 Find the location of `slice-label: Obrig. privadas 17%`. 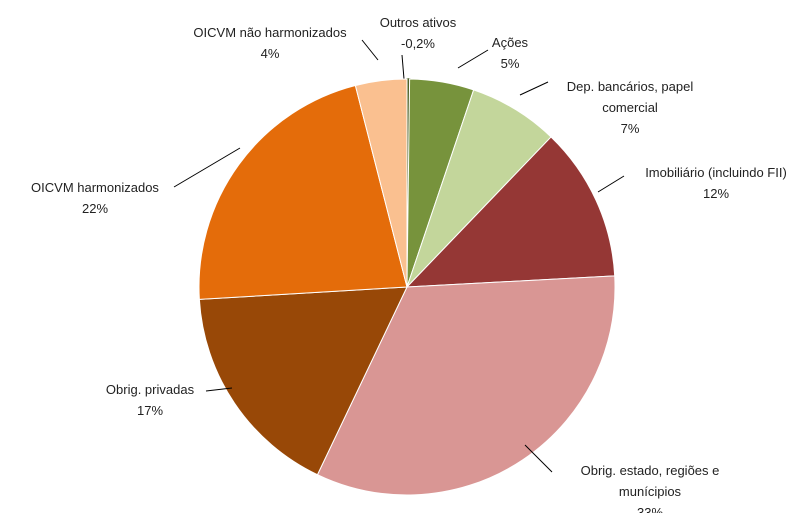

slice-label: Obrig. privadas 17% is located at coordinates (150, 400).